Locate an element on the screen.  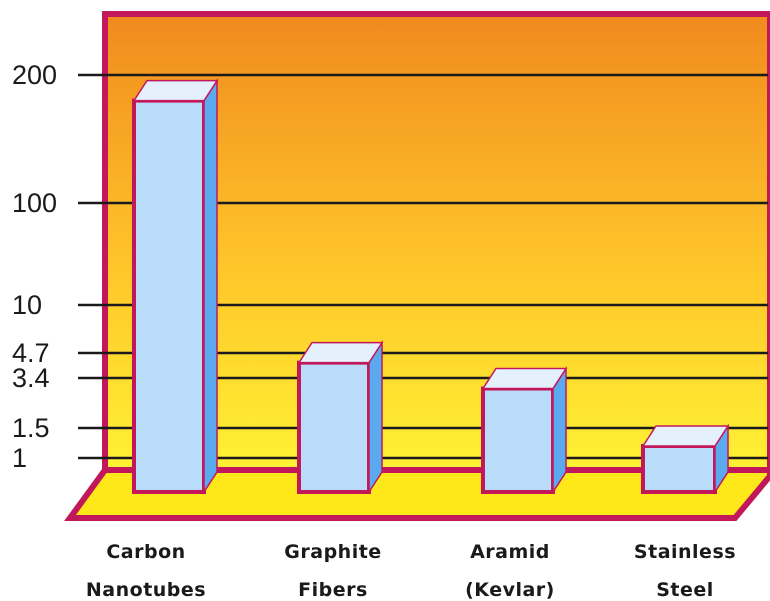
y-tick-label: 1.5 is located at coordinates (31, 428).